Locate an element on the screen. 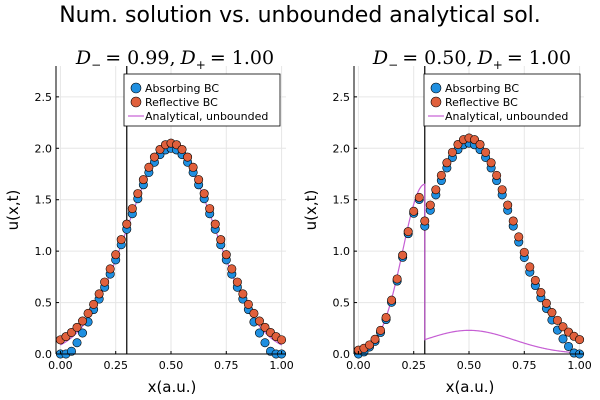 This screenshot has height=400, width=600. subplot-right-title: D− = 0.50, D+ = 1.00 is located at coordinates (471, 59).